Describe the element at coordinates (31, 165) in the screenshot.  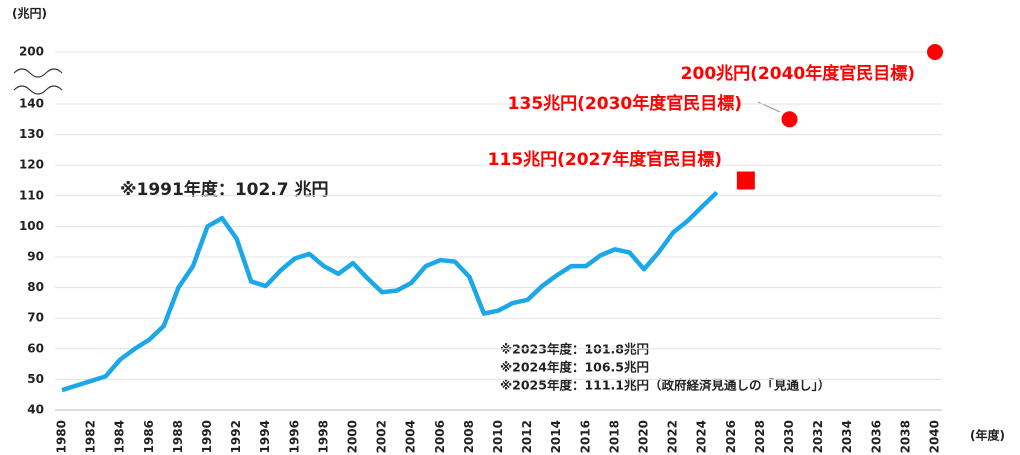
I see `y-tick-label: 120` at that location.